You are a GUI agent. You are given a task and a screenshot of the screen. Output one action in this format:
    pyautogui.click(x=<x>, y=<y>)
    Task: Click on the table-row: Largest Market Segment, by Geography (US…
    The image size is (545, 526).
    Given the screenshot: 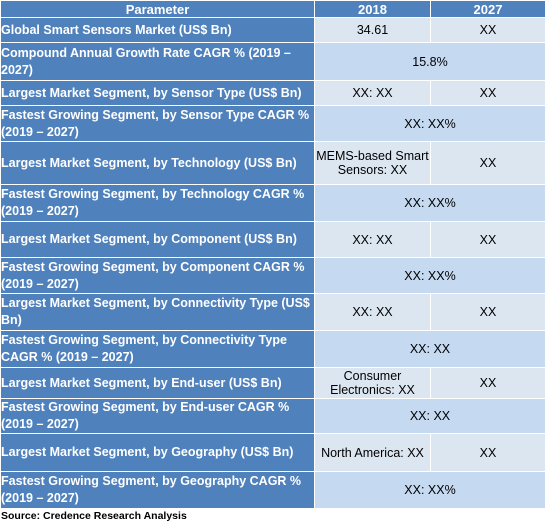 What is the action you would take?
    pyautogui.click(x=272, y=452)
    